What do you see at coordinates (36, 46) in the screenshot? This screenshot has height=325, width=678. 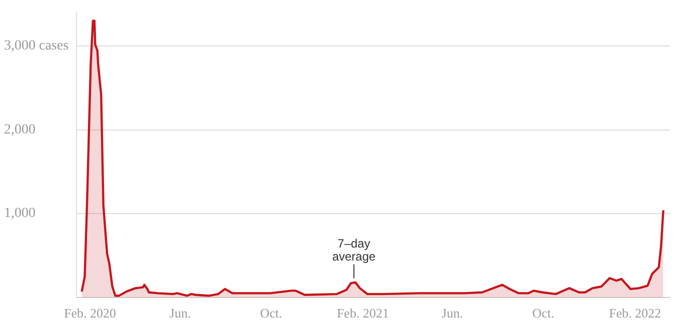 I see `y-tick-label: 3,000 cases` at bounding box center [36, 46].